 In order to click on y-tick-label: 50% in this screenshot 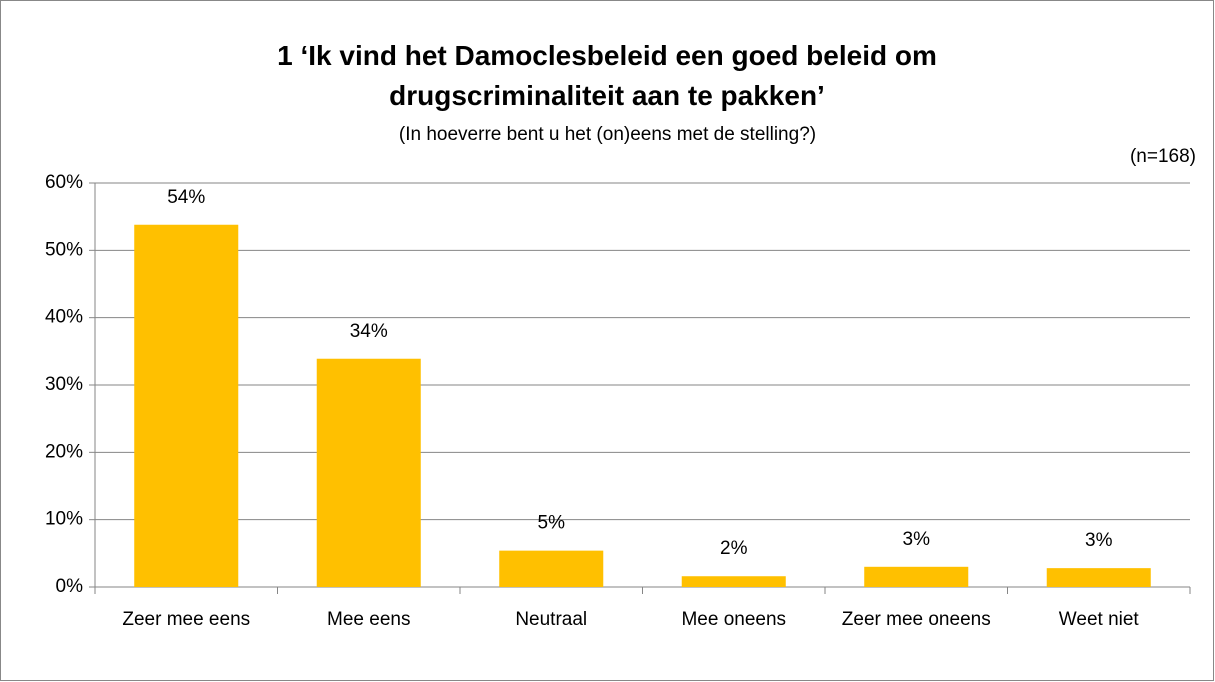, I will do `click(64, 249)`.